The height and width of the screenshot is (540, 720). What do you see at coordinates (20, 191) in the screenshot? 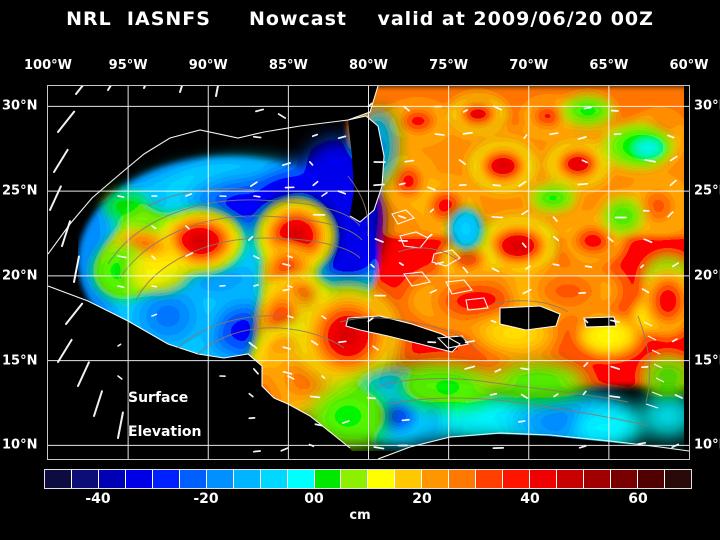
I see `lat-tick-label-left: 25°N` at bounding box center [20, 191].